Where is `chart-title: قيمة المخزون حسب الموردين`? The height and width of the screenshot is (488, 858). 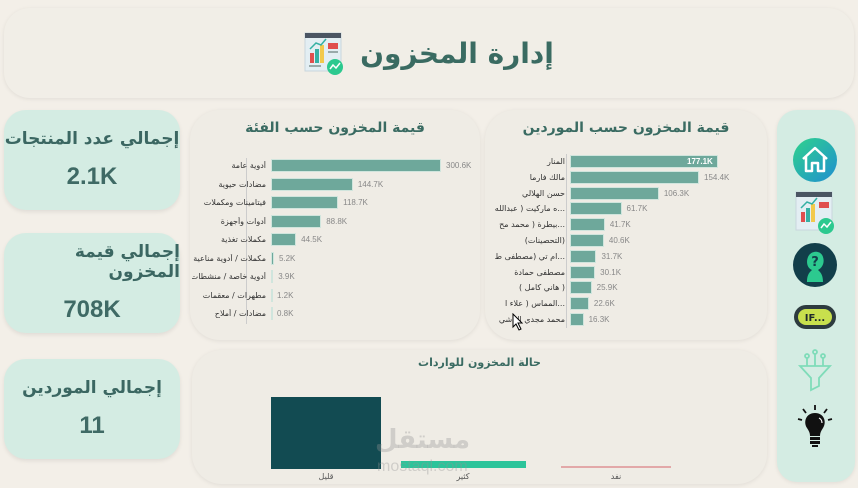 chart-title: قيمة المخزون حسب الموردين is located at coordinates (626, 128).